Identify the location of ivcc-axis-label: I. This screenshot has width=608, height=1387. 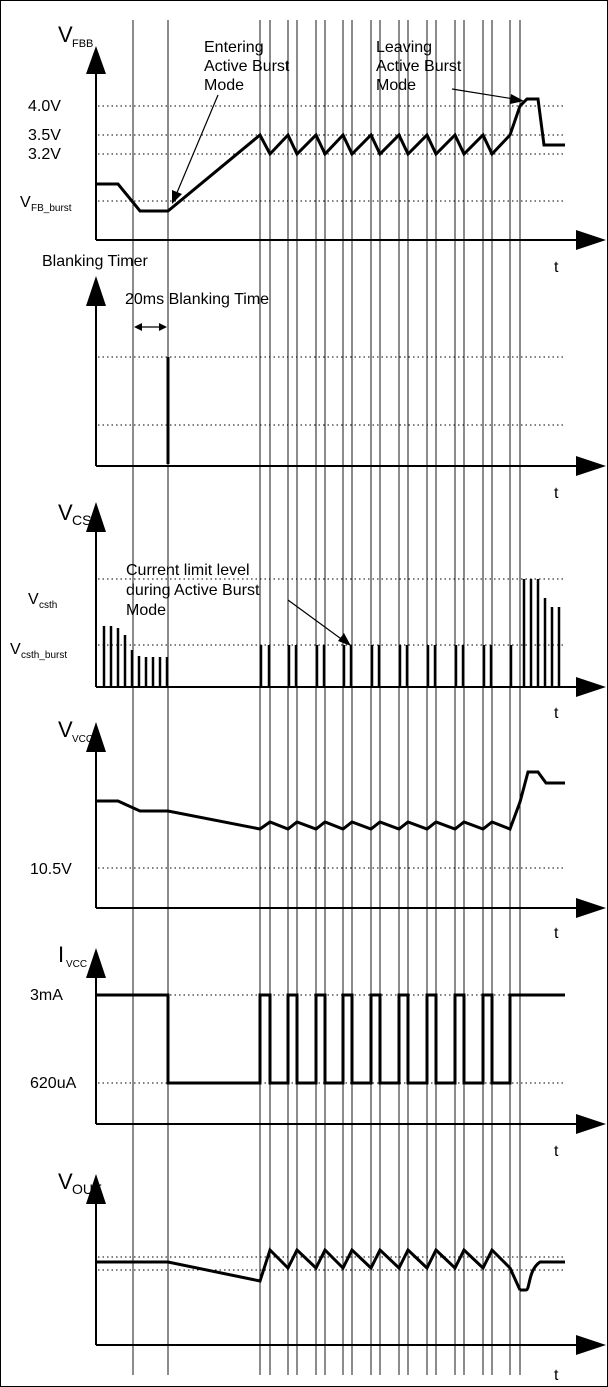
(61, 954).